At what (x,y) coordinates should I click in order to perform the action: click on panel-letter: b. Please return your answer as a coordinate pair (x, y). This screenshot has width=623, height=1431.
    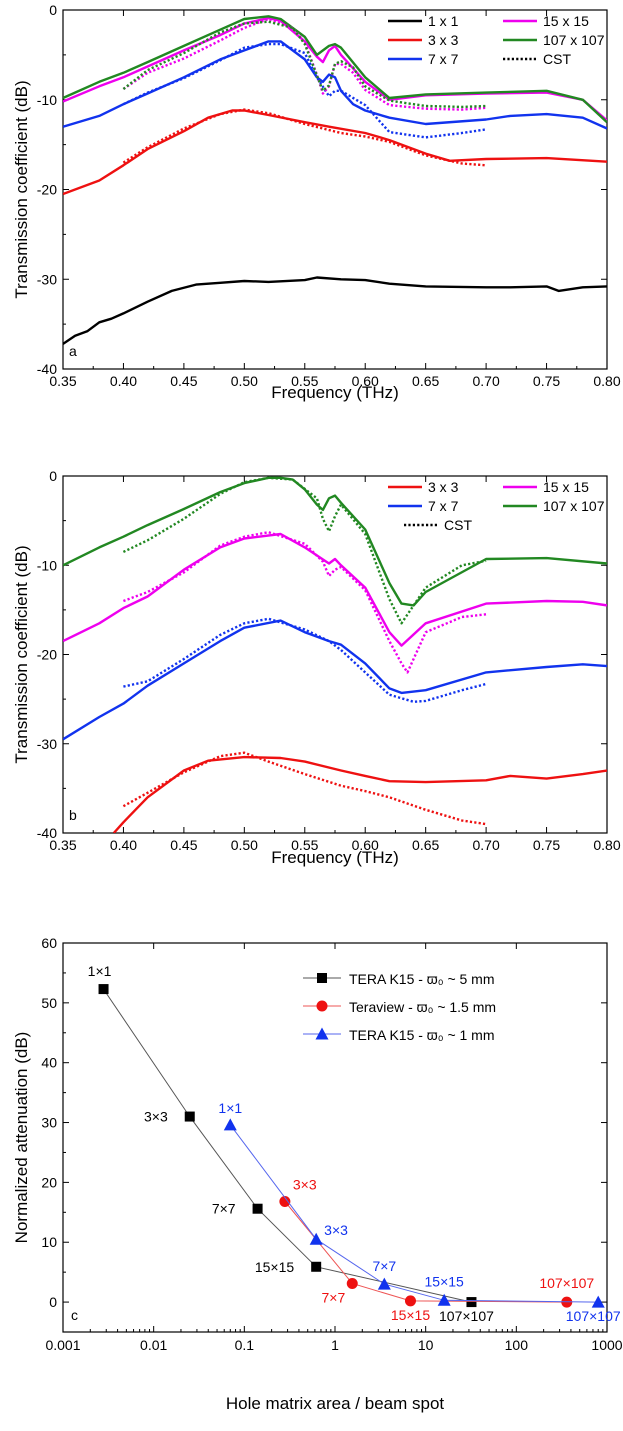
    Looking at the image, I should click on (73, 815).